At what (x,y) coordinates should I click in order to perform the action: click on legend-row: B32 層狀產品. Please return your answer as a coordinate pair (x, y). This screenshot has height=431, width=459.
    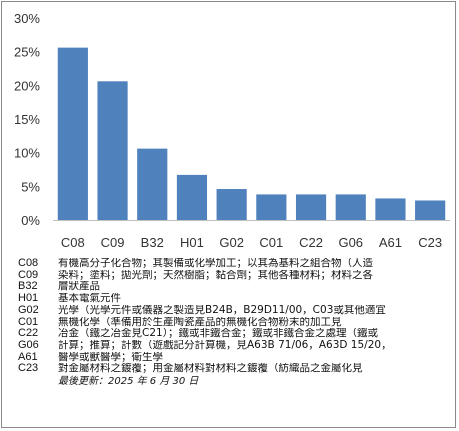
    Looking at the image, I should click on (233, 287).